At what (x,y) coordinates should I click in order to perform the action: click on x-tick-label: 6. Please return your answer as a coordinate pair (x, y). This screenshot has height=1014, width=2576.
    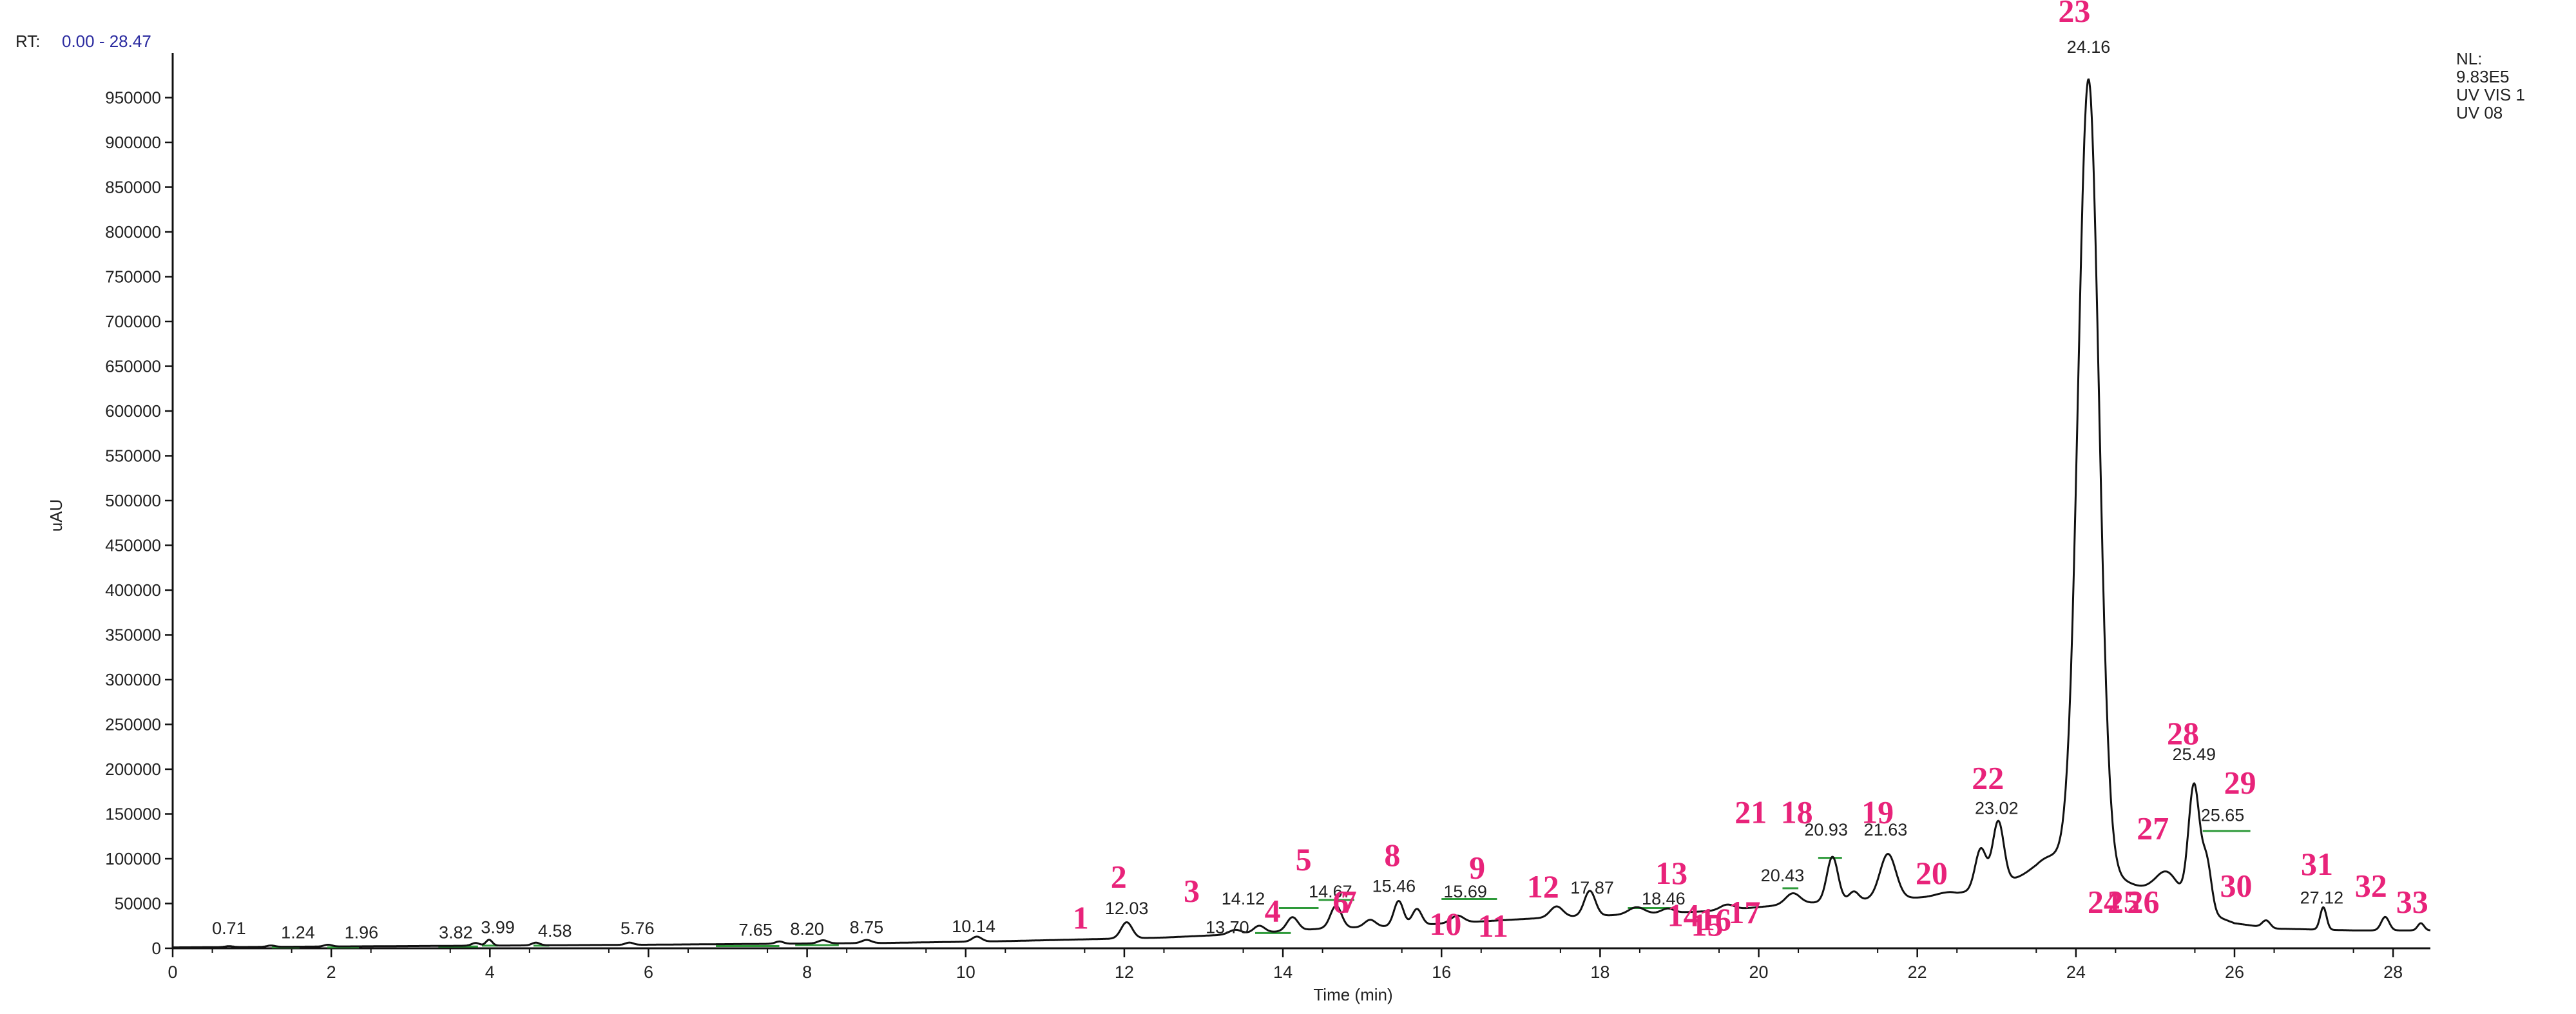
    Looking at the image, I should click on (648, 972).